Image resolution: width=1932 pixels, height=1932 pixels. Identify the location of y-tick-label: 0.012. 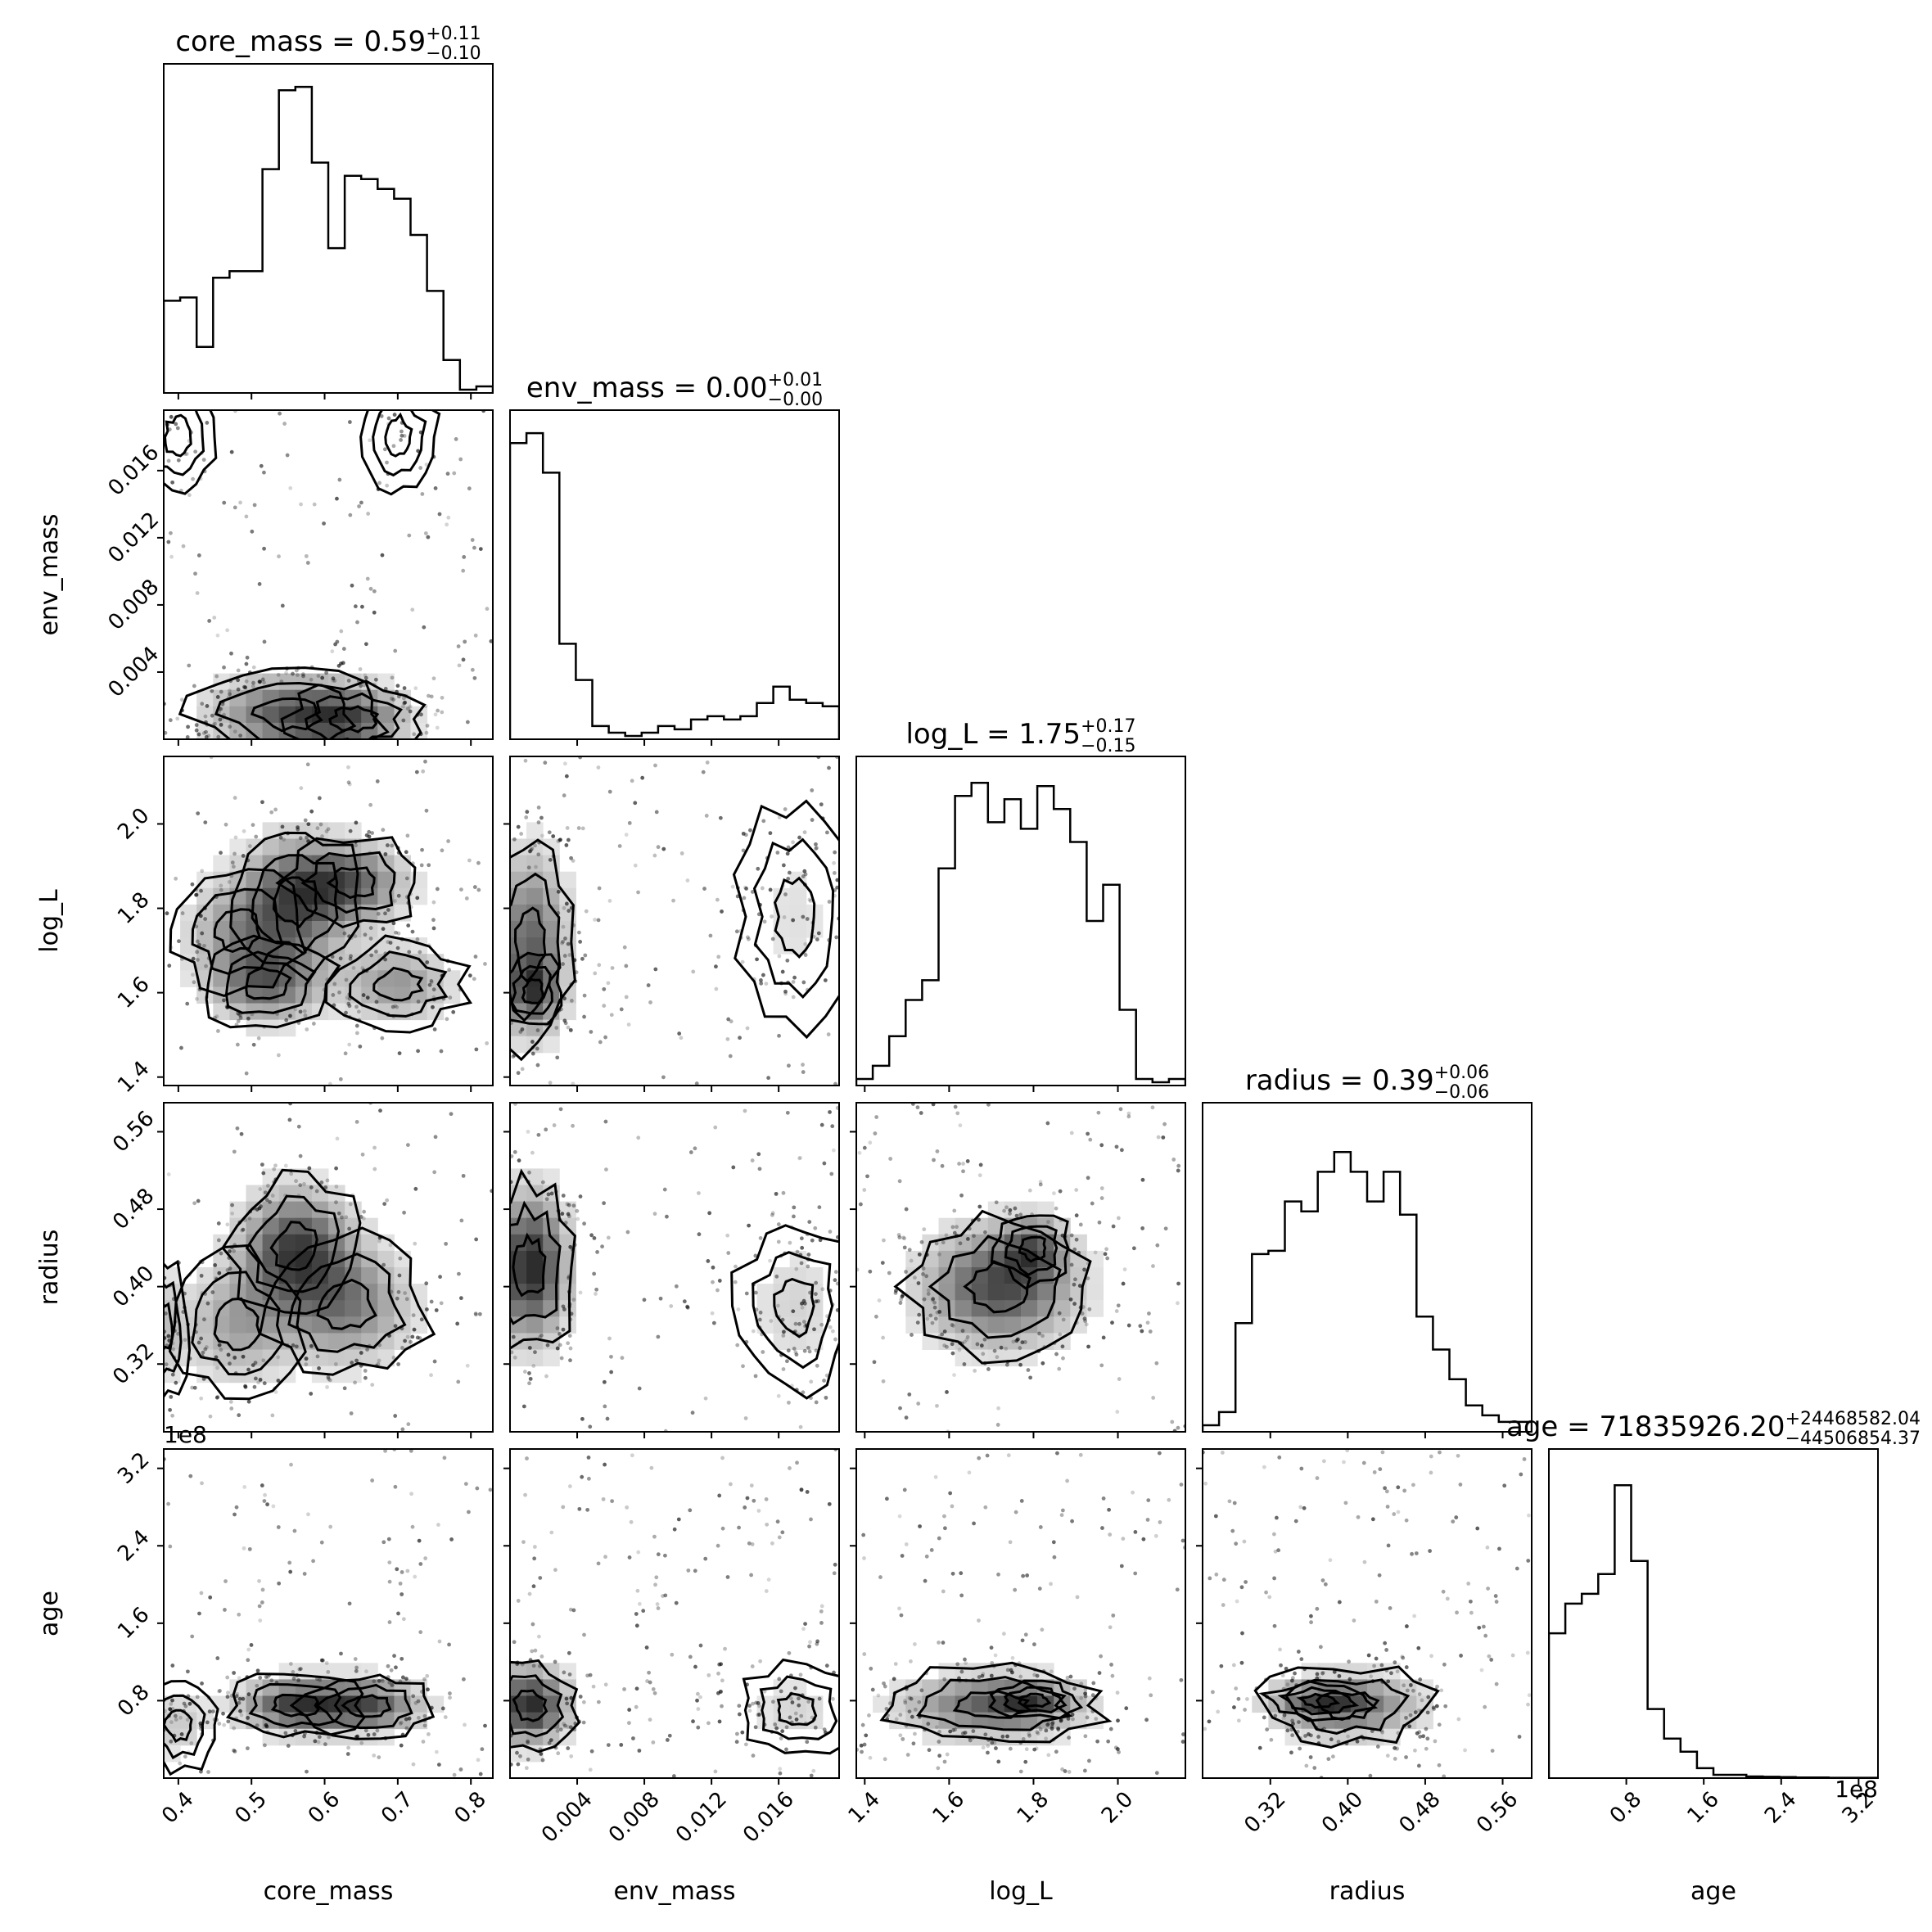
(133, 538).